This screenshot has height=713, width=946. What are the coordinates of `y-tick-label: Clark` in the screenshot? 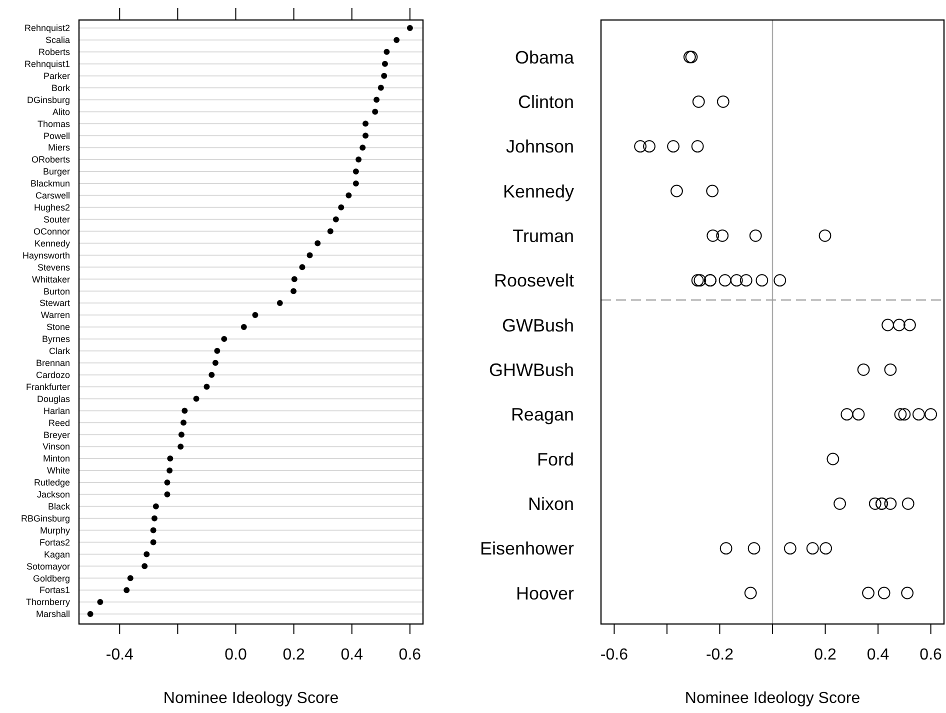 It's located at (59, 351).